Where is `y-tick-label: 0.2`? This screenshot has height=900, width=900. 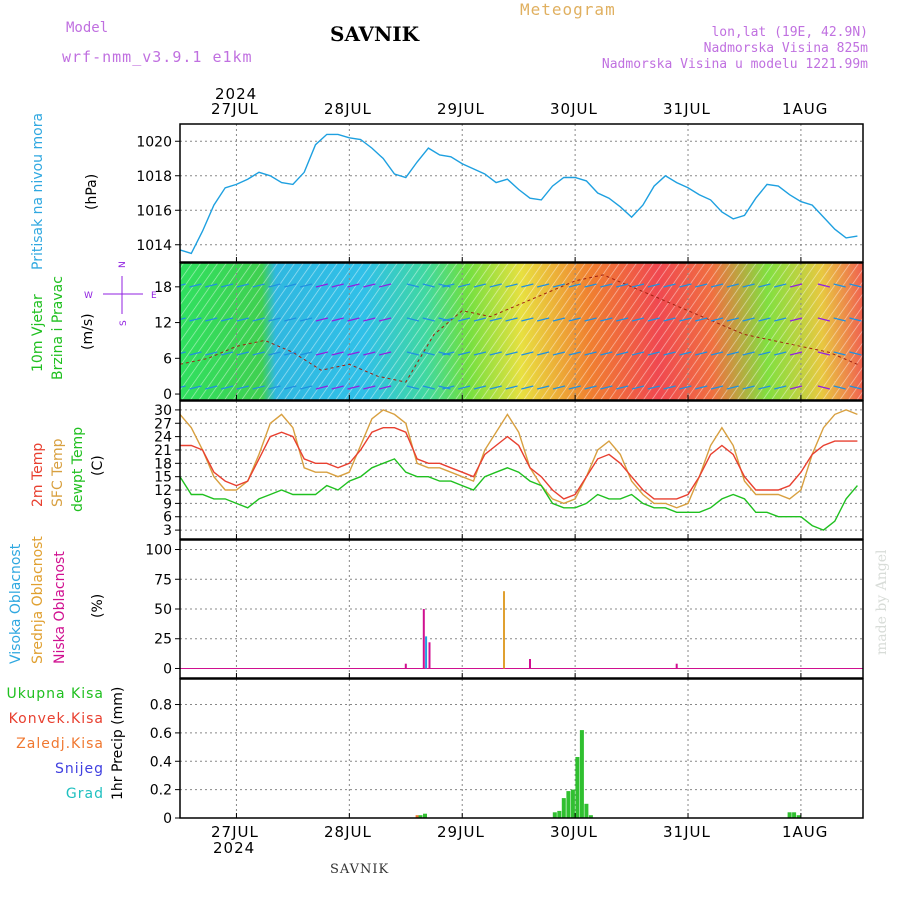 y-tick-label: 0.2 is located at coordinates (161, 791).